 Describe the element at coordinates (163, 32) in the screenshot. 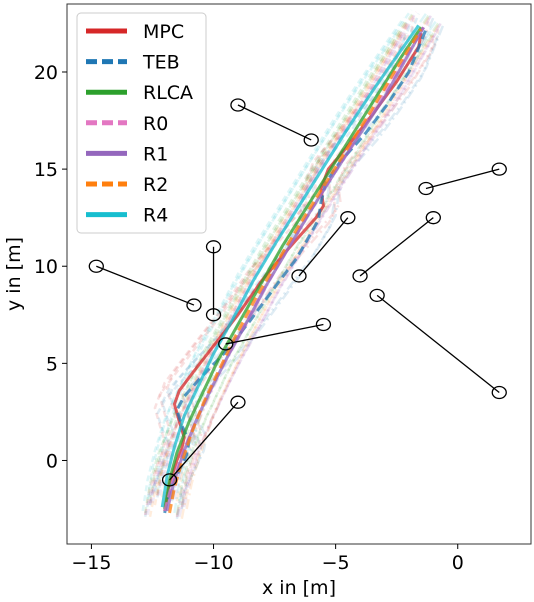

I see `legend-label: MPC` at that location.